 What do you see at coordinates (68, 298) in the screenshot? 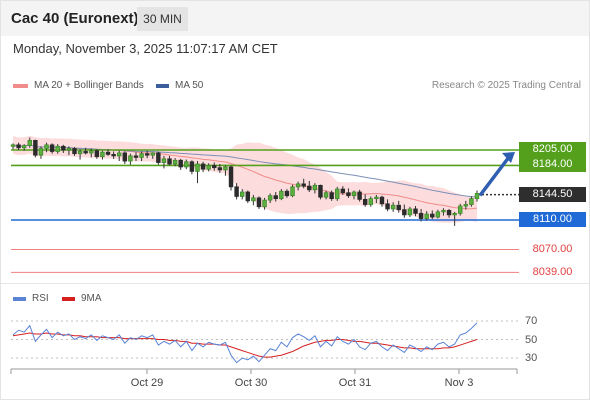
I see `legend-swatch-9ma` at bounding box center [68, 298].